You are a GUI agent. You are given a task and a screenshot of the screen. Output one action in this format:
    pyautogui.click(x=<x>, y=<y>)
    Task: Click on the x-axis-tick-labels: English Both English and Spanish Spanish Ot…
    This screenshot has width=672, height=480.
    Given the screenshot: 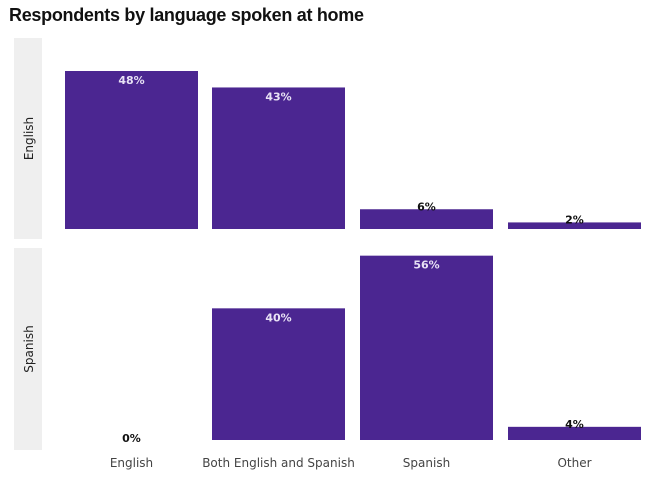 What is the action you would take?
    pyautogui.click(x=351, y=463)
    